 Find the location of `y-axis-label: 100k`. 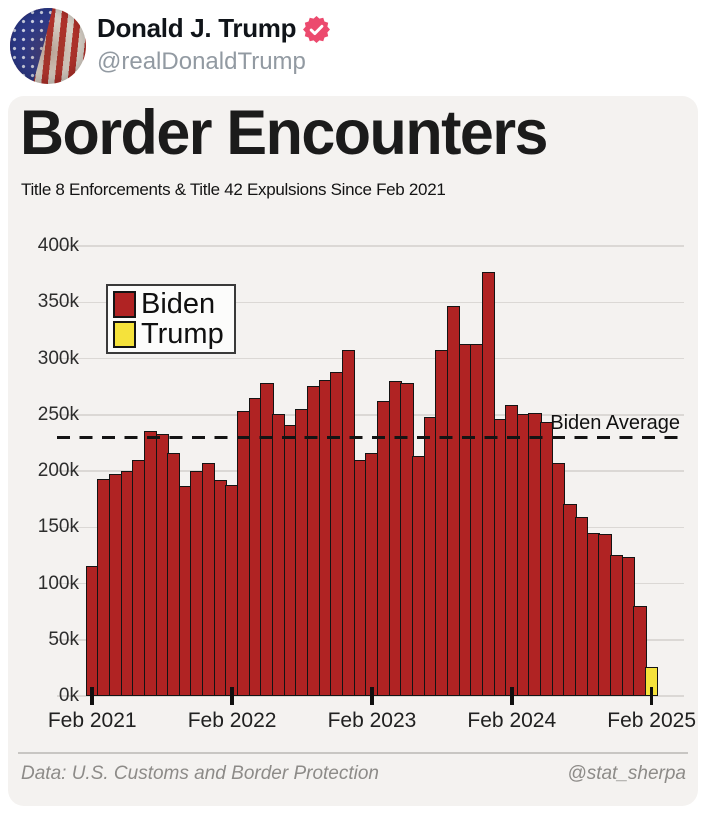

y-axis-label: 100k is located at coordinates (58, 583).